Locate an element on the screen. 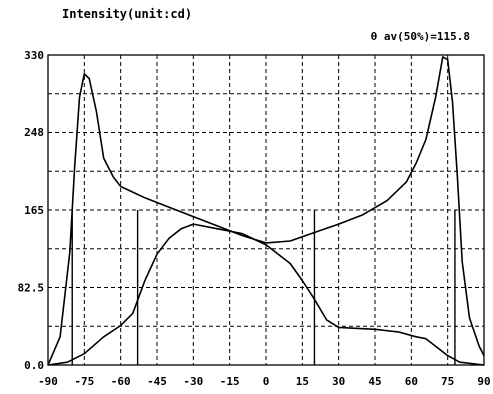 The width and height of the screenshot is (493, 394). x-tick-label: 75 is located at coordinates (447, 381).